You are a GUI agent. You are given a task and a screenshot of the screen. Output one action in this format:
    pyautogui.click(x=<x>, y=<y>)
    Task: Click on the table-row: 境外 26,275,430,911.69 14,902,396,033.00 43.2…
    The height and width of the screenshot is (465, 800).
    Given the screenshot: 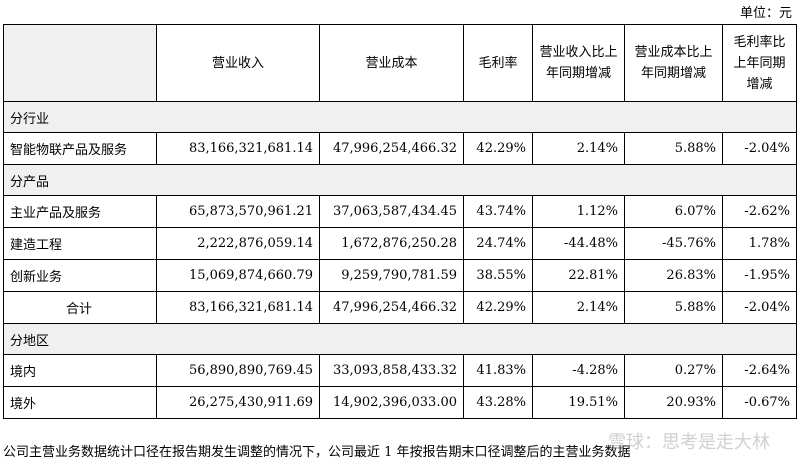 What is the action you would take?
    pyautogui.click(x=400, y=402)
    